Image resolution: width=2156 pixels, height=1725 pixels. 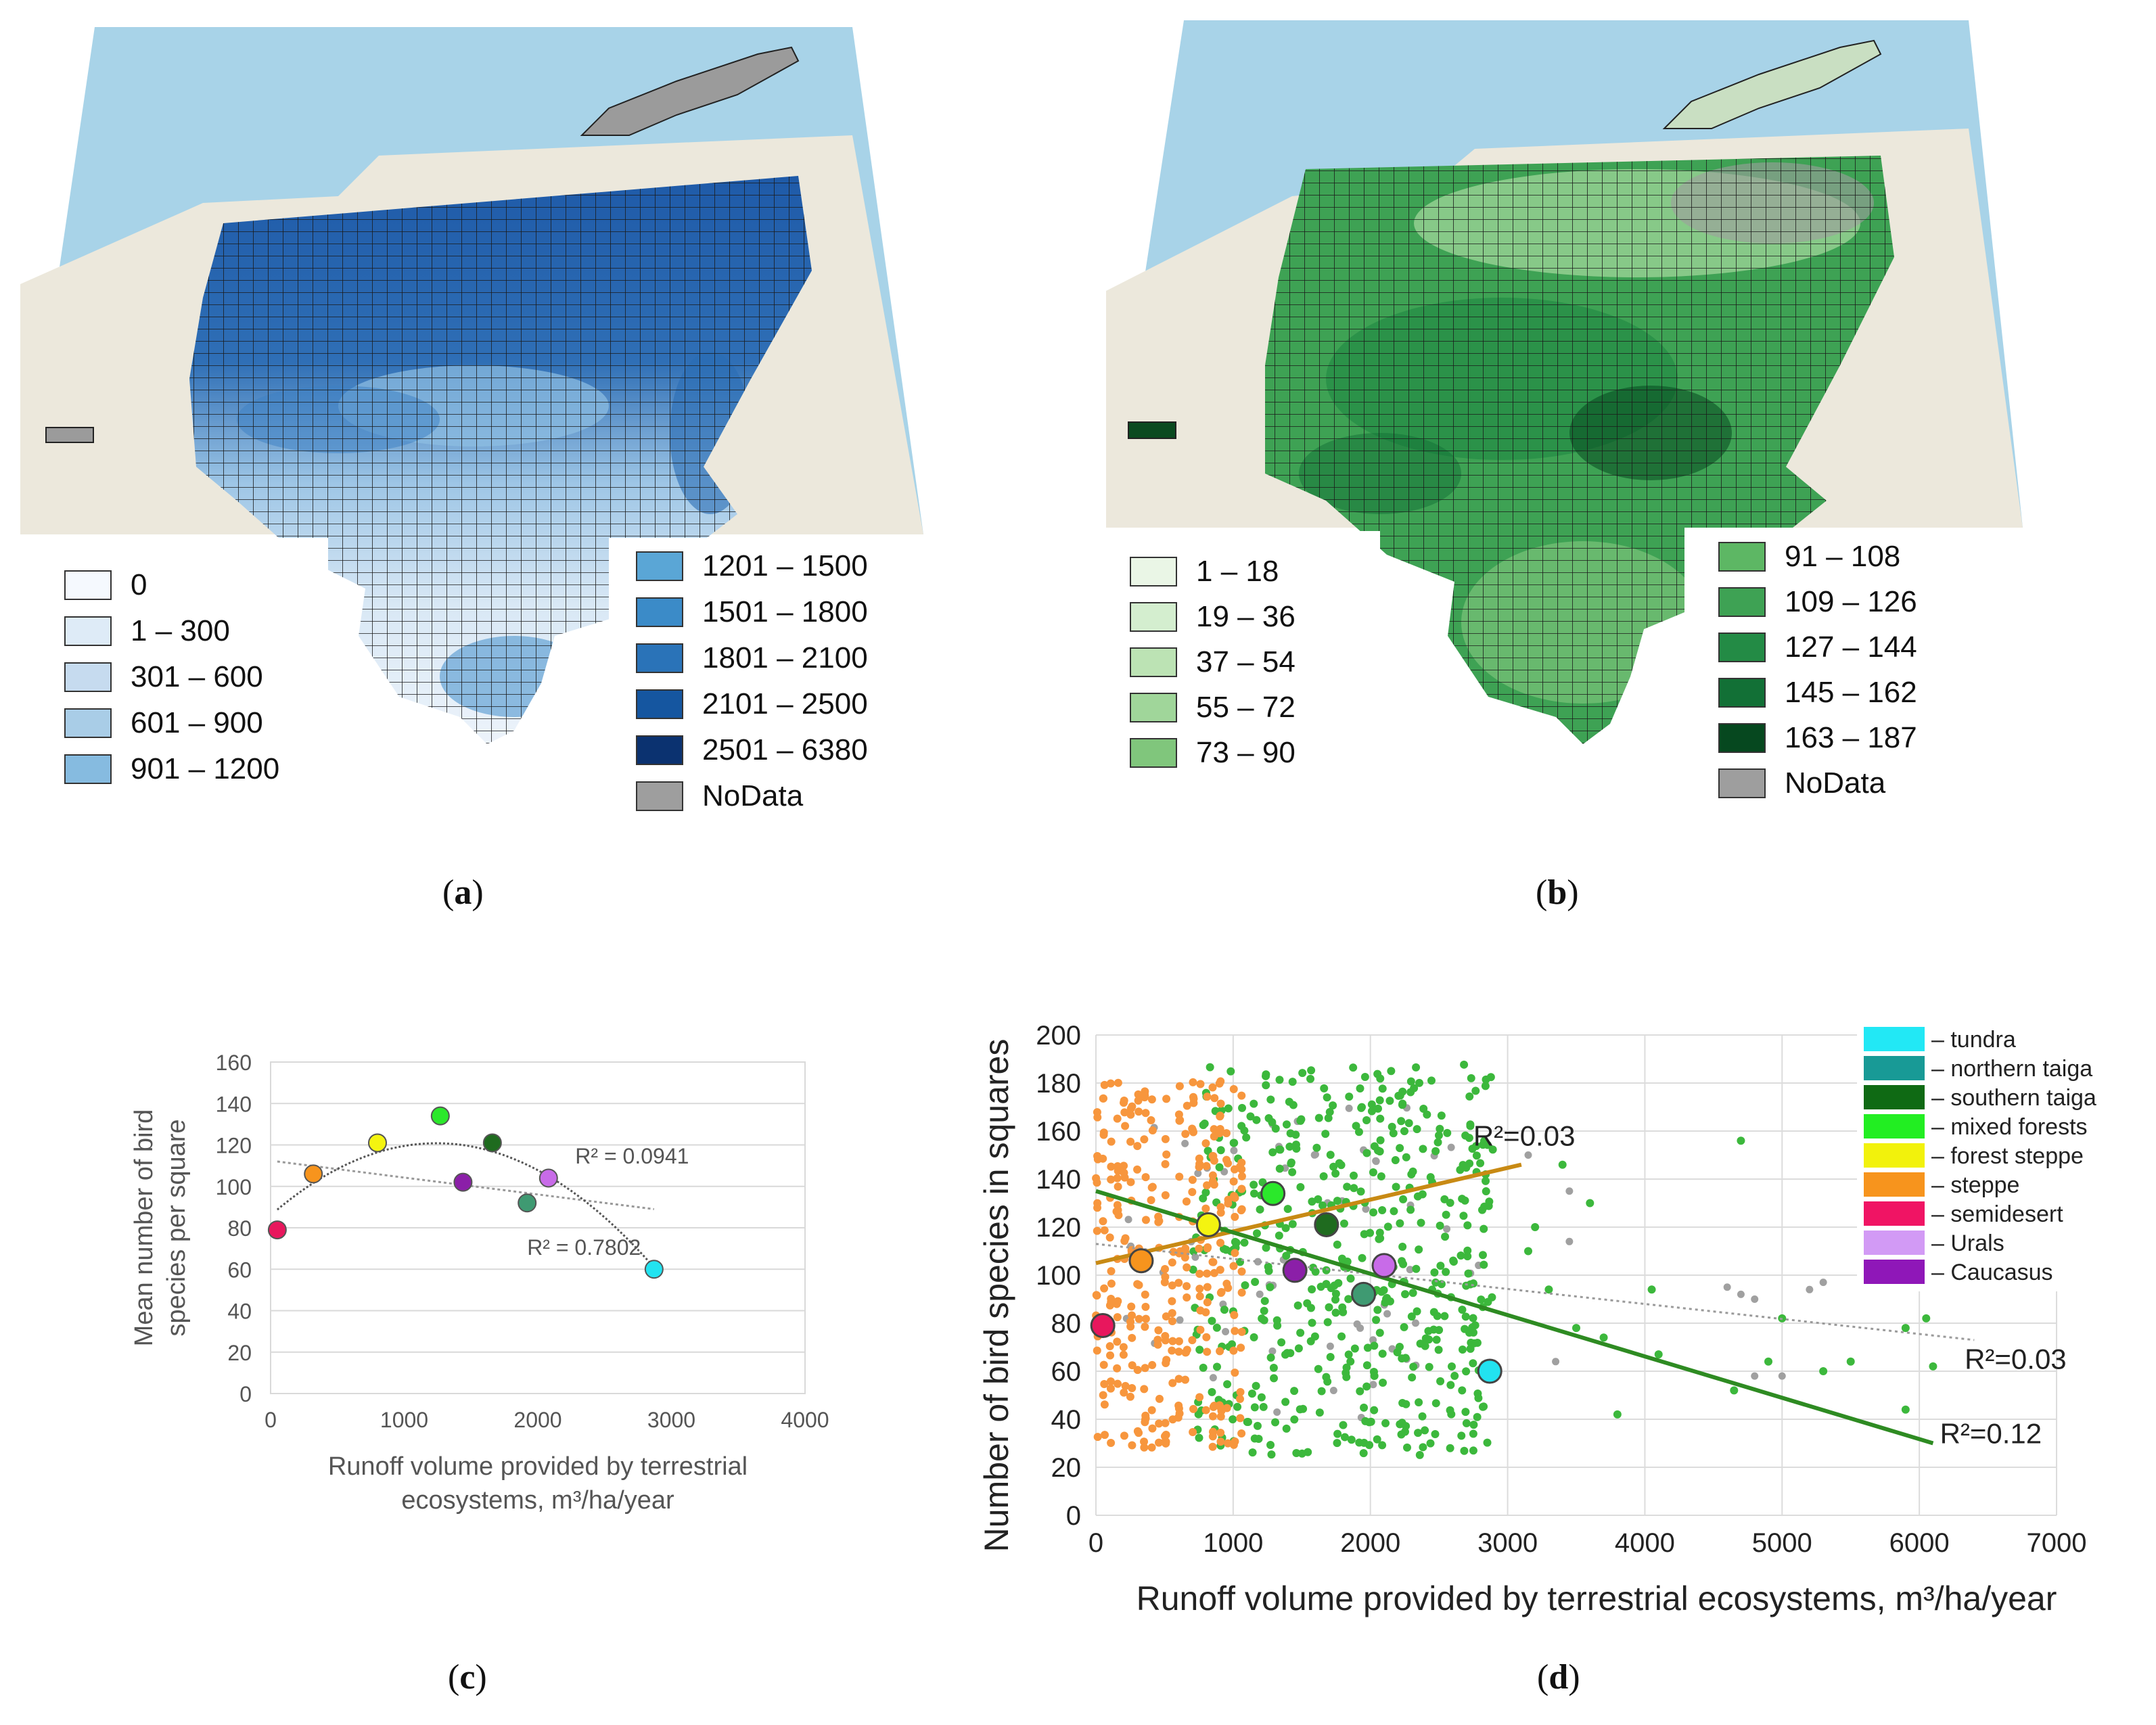 What do you see at coordinates (2057, 1543) in the screenshot?
I see `x-tick-label: 7000` at bounding box center [2057, 1543].